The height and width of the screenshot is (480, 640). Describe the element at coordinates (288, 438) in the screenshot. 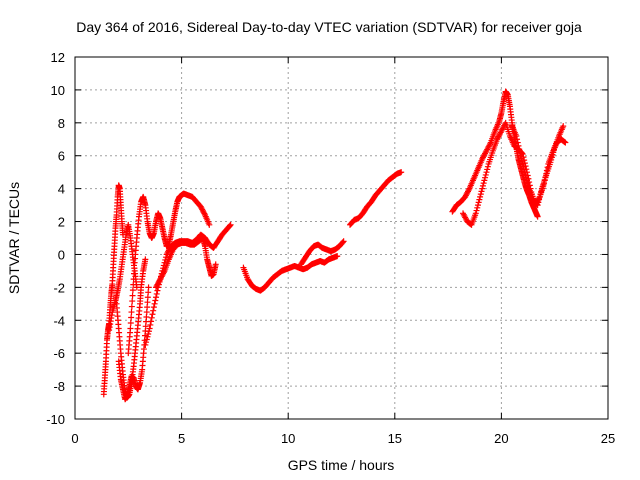

I see `x-tick-label: 10` at that location.